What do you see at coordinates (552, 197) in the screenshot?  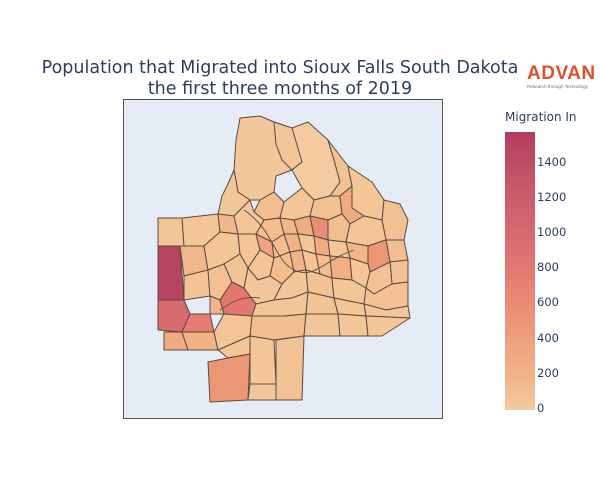 I see `colorbar-tick-label: 1200` at bounding box center [552, 197].